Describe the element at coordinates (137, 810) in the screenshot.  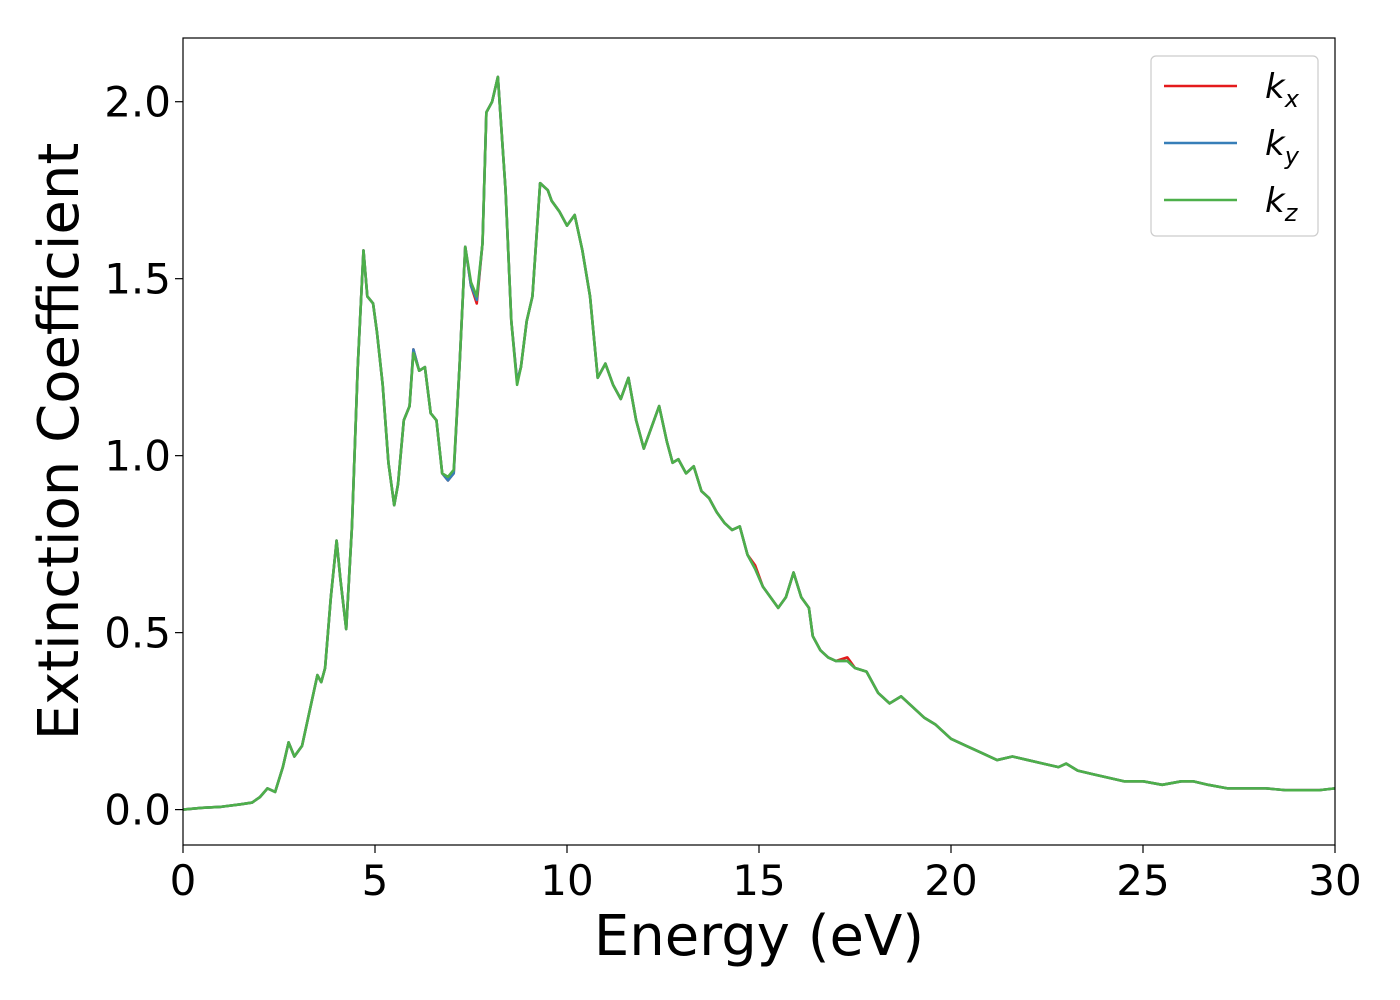
I see `y-tick-label: 0.0` at that location.